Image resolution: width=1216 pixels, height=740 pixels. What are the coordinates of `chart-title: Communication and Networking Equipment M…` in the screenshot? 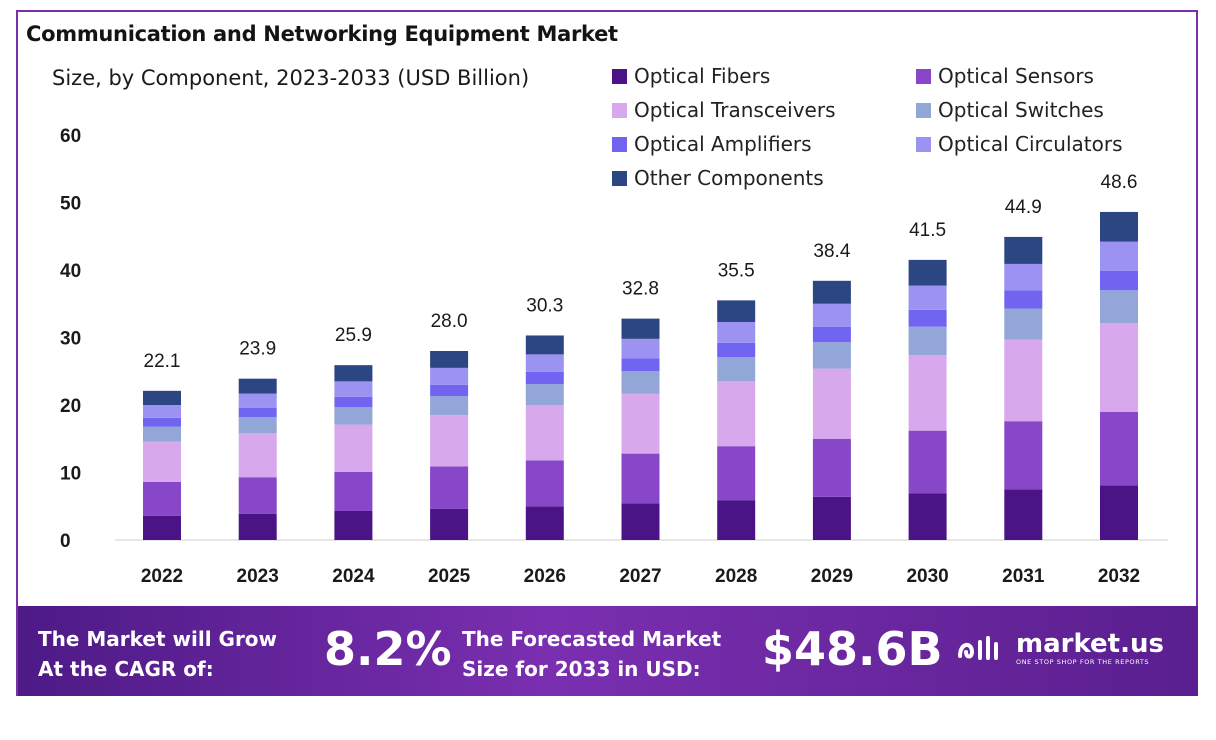 It's located at (322, 34).